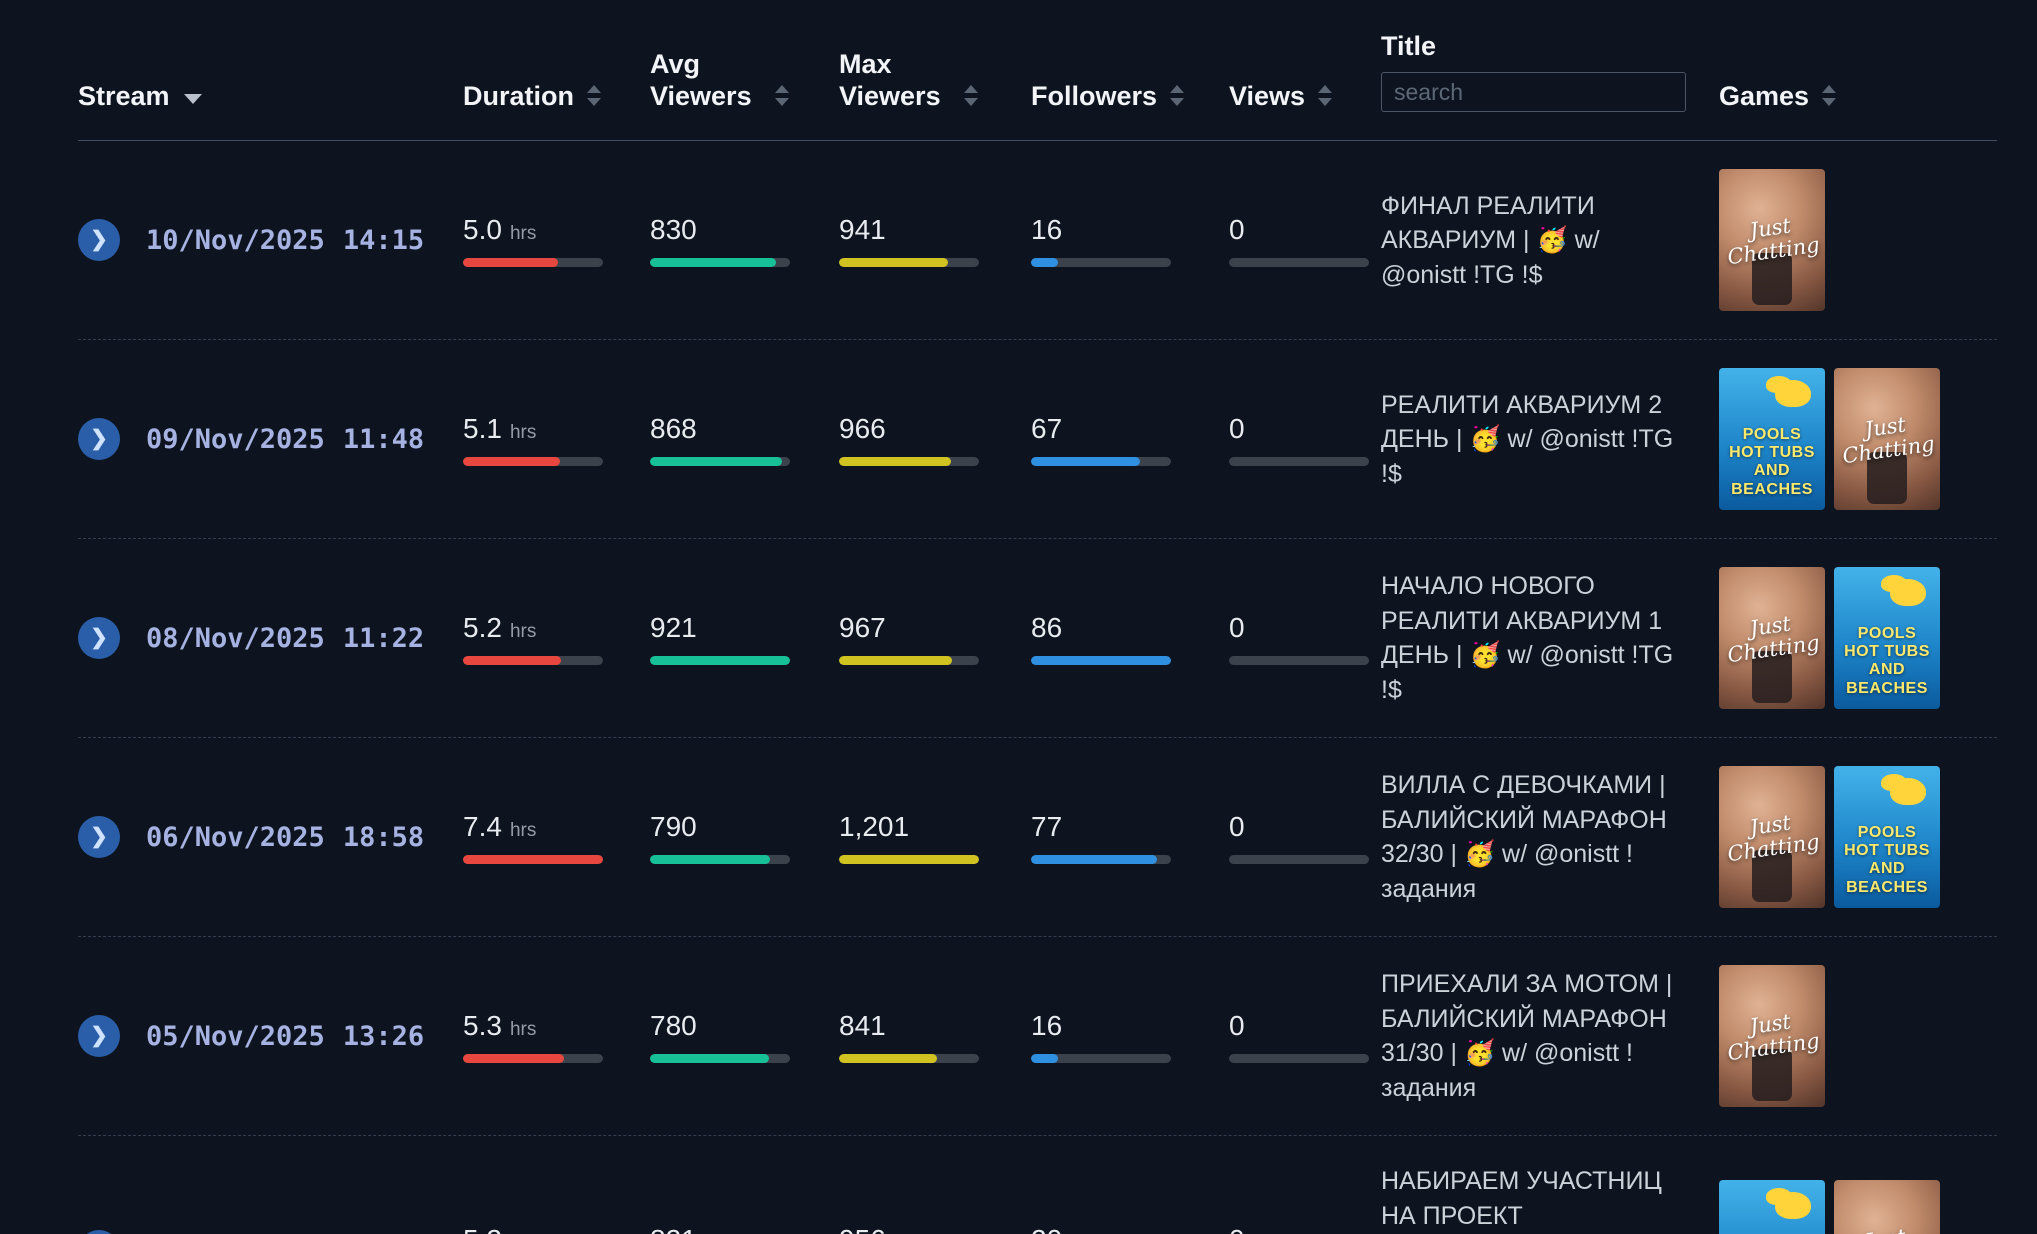 The image size is (2037, 1234). What do you see at coordinates (1130, 439) in the screenshot?
I see `followers-cell: 67` at bounding box center [1130, 439].